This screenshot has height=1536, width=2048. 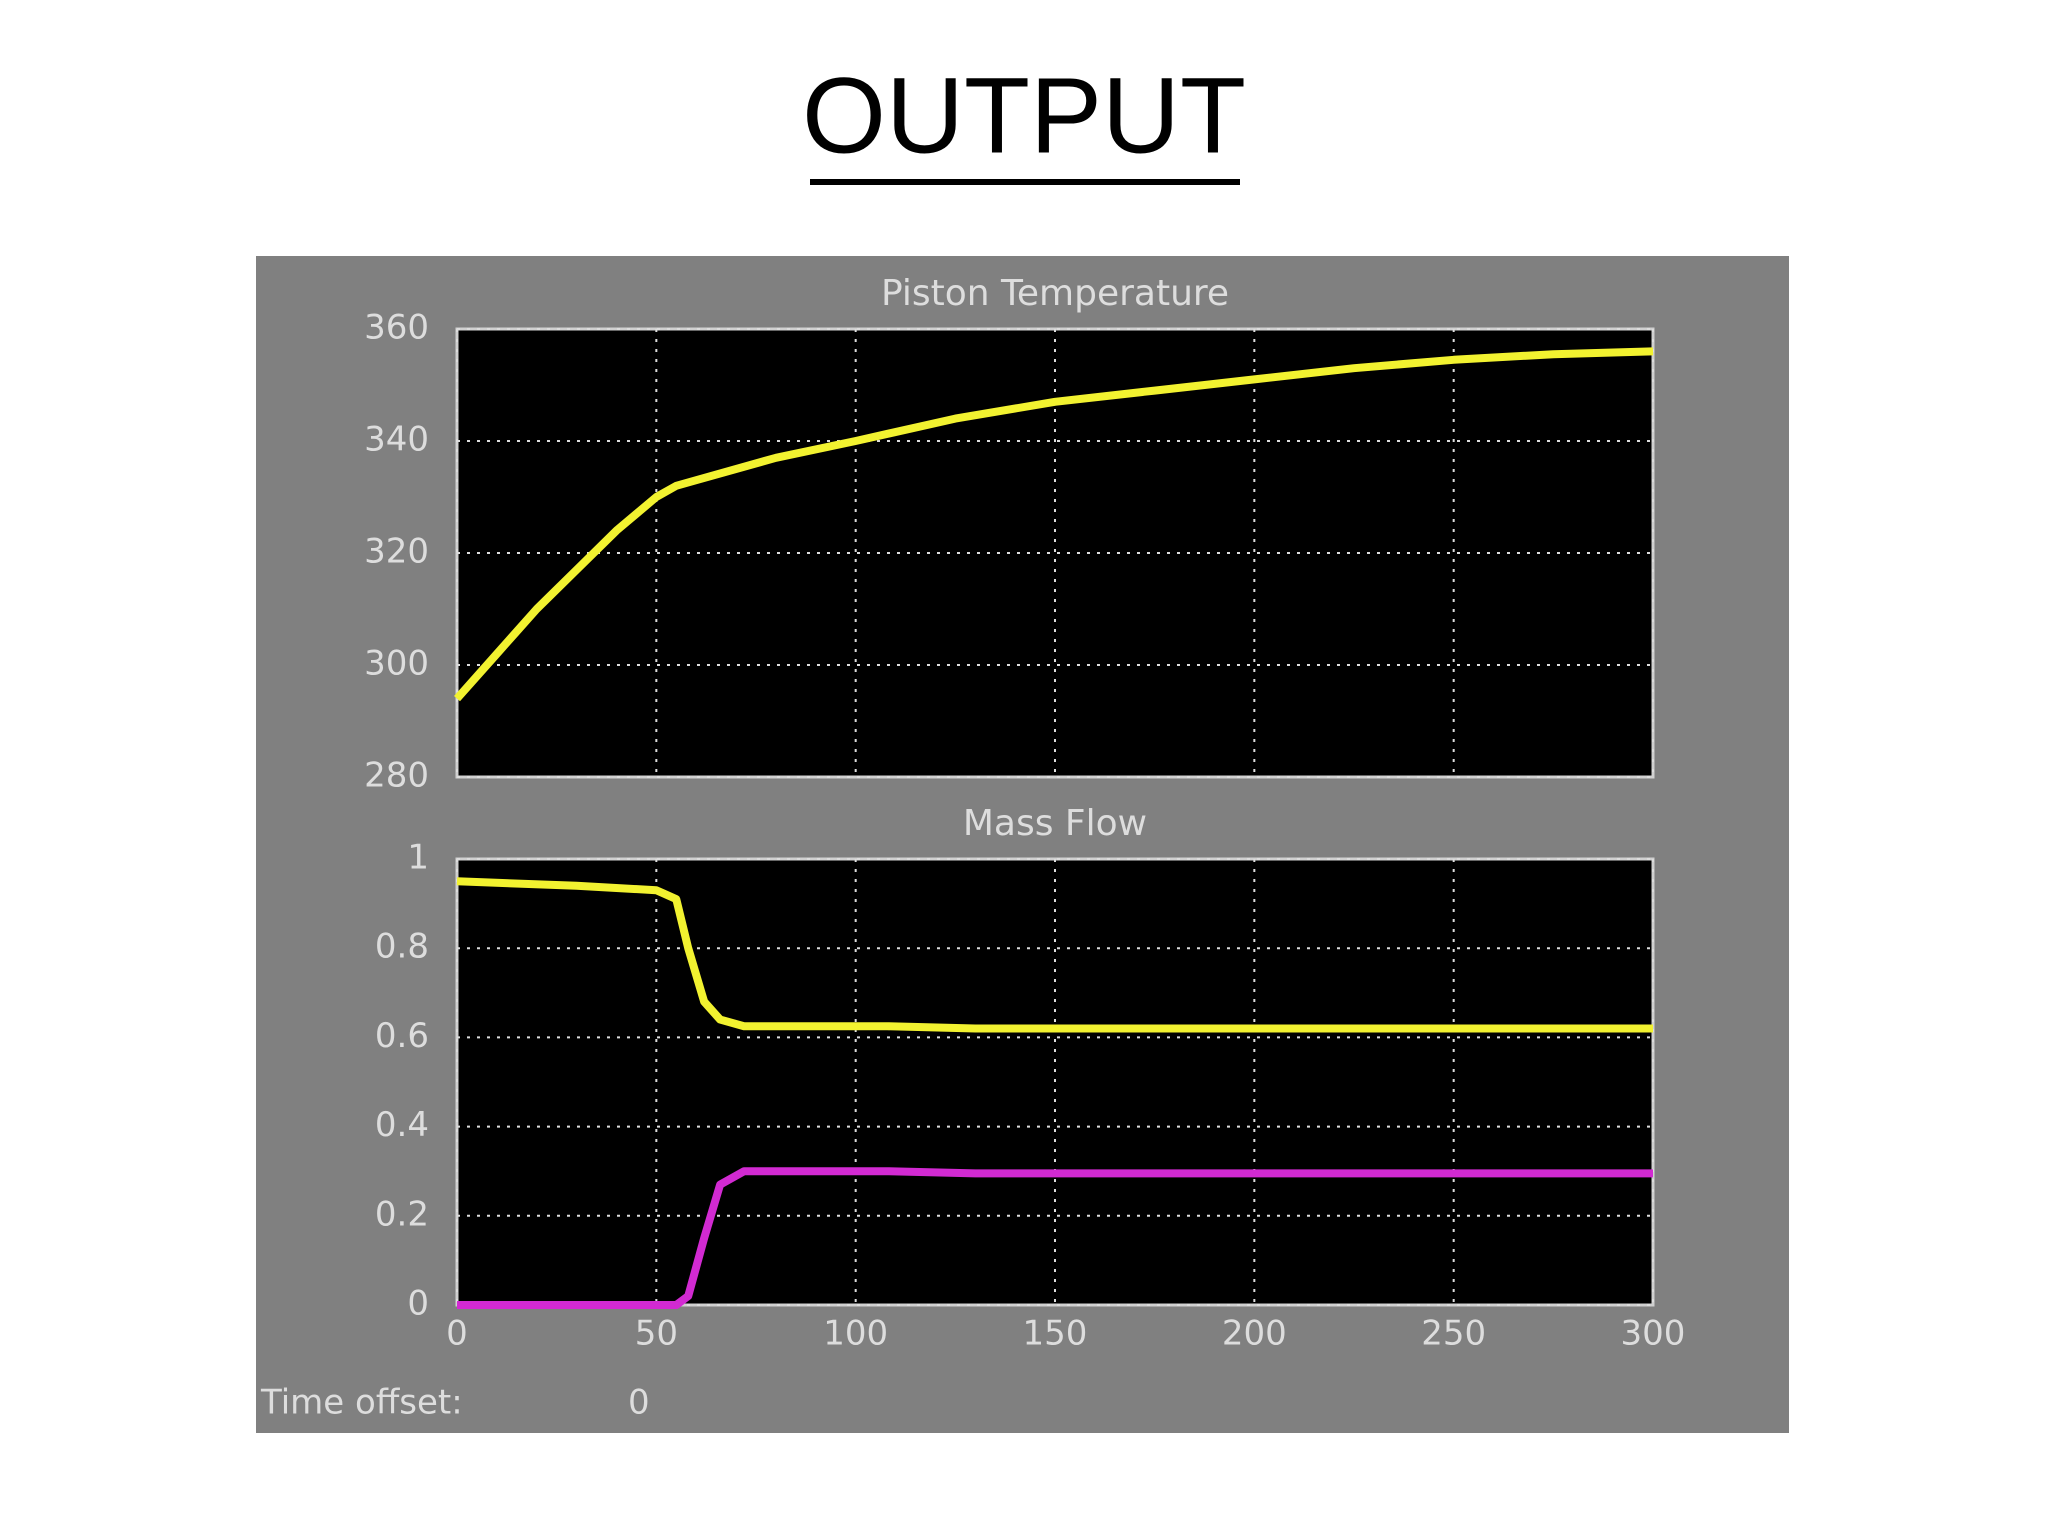 I want to click on y-tick-label: 1, so click(x=418, y=858).